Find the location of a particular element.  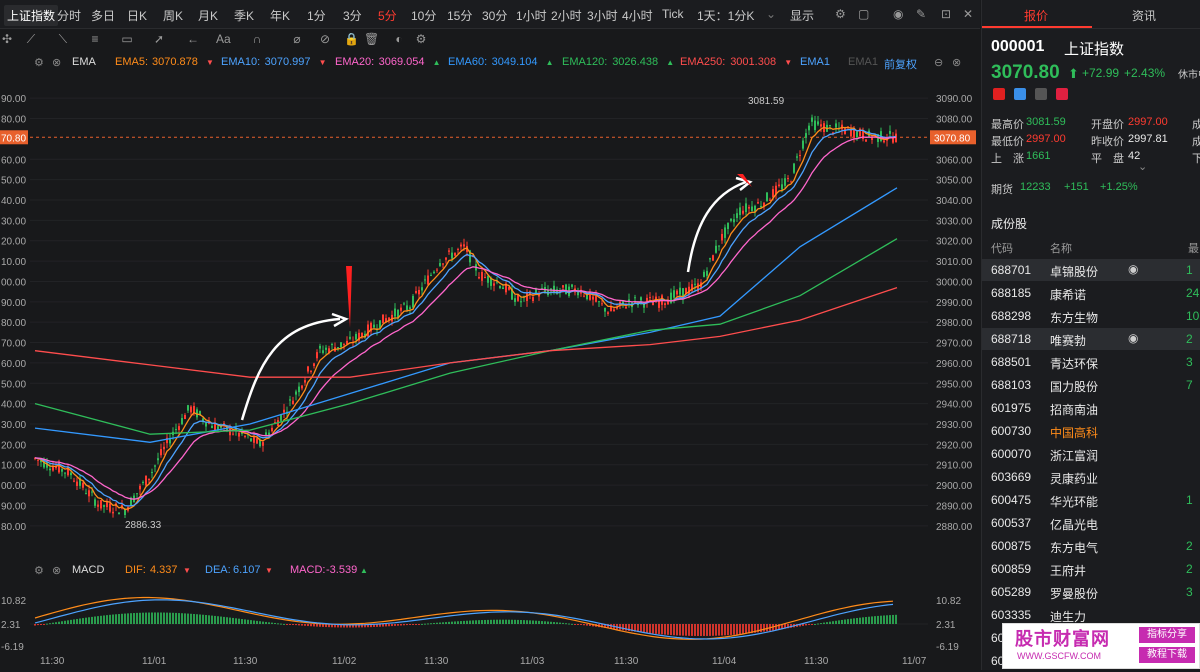

period-tab: 15分 is located at coordinates (460, 16).